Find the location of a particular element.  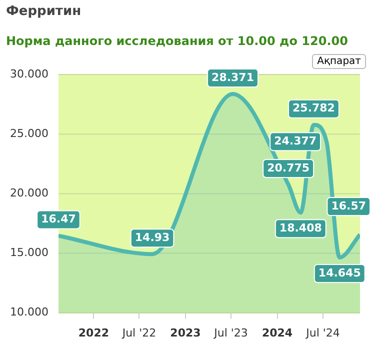

chart-title: Ферритин is located at coordinates (44, 11).